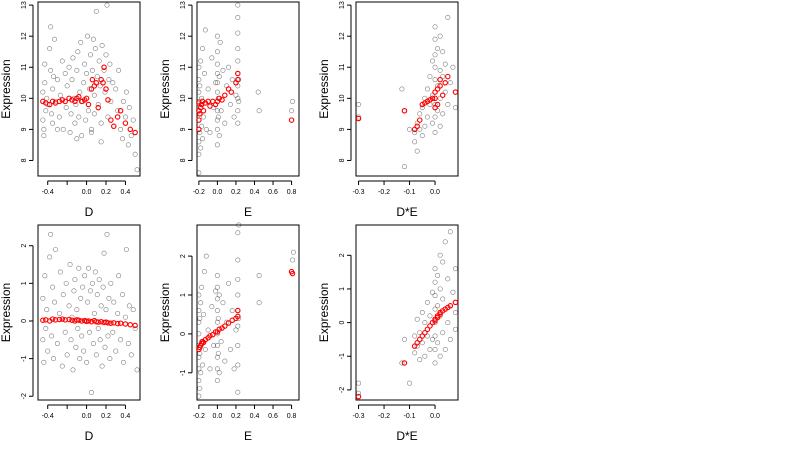 This screenshot has width=800, height=450. What do you see at coordinates (384, 192) in the screenshot?
I see `x-tick-label: -0.2` at bounding box center [384, 192].